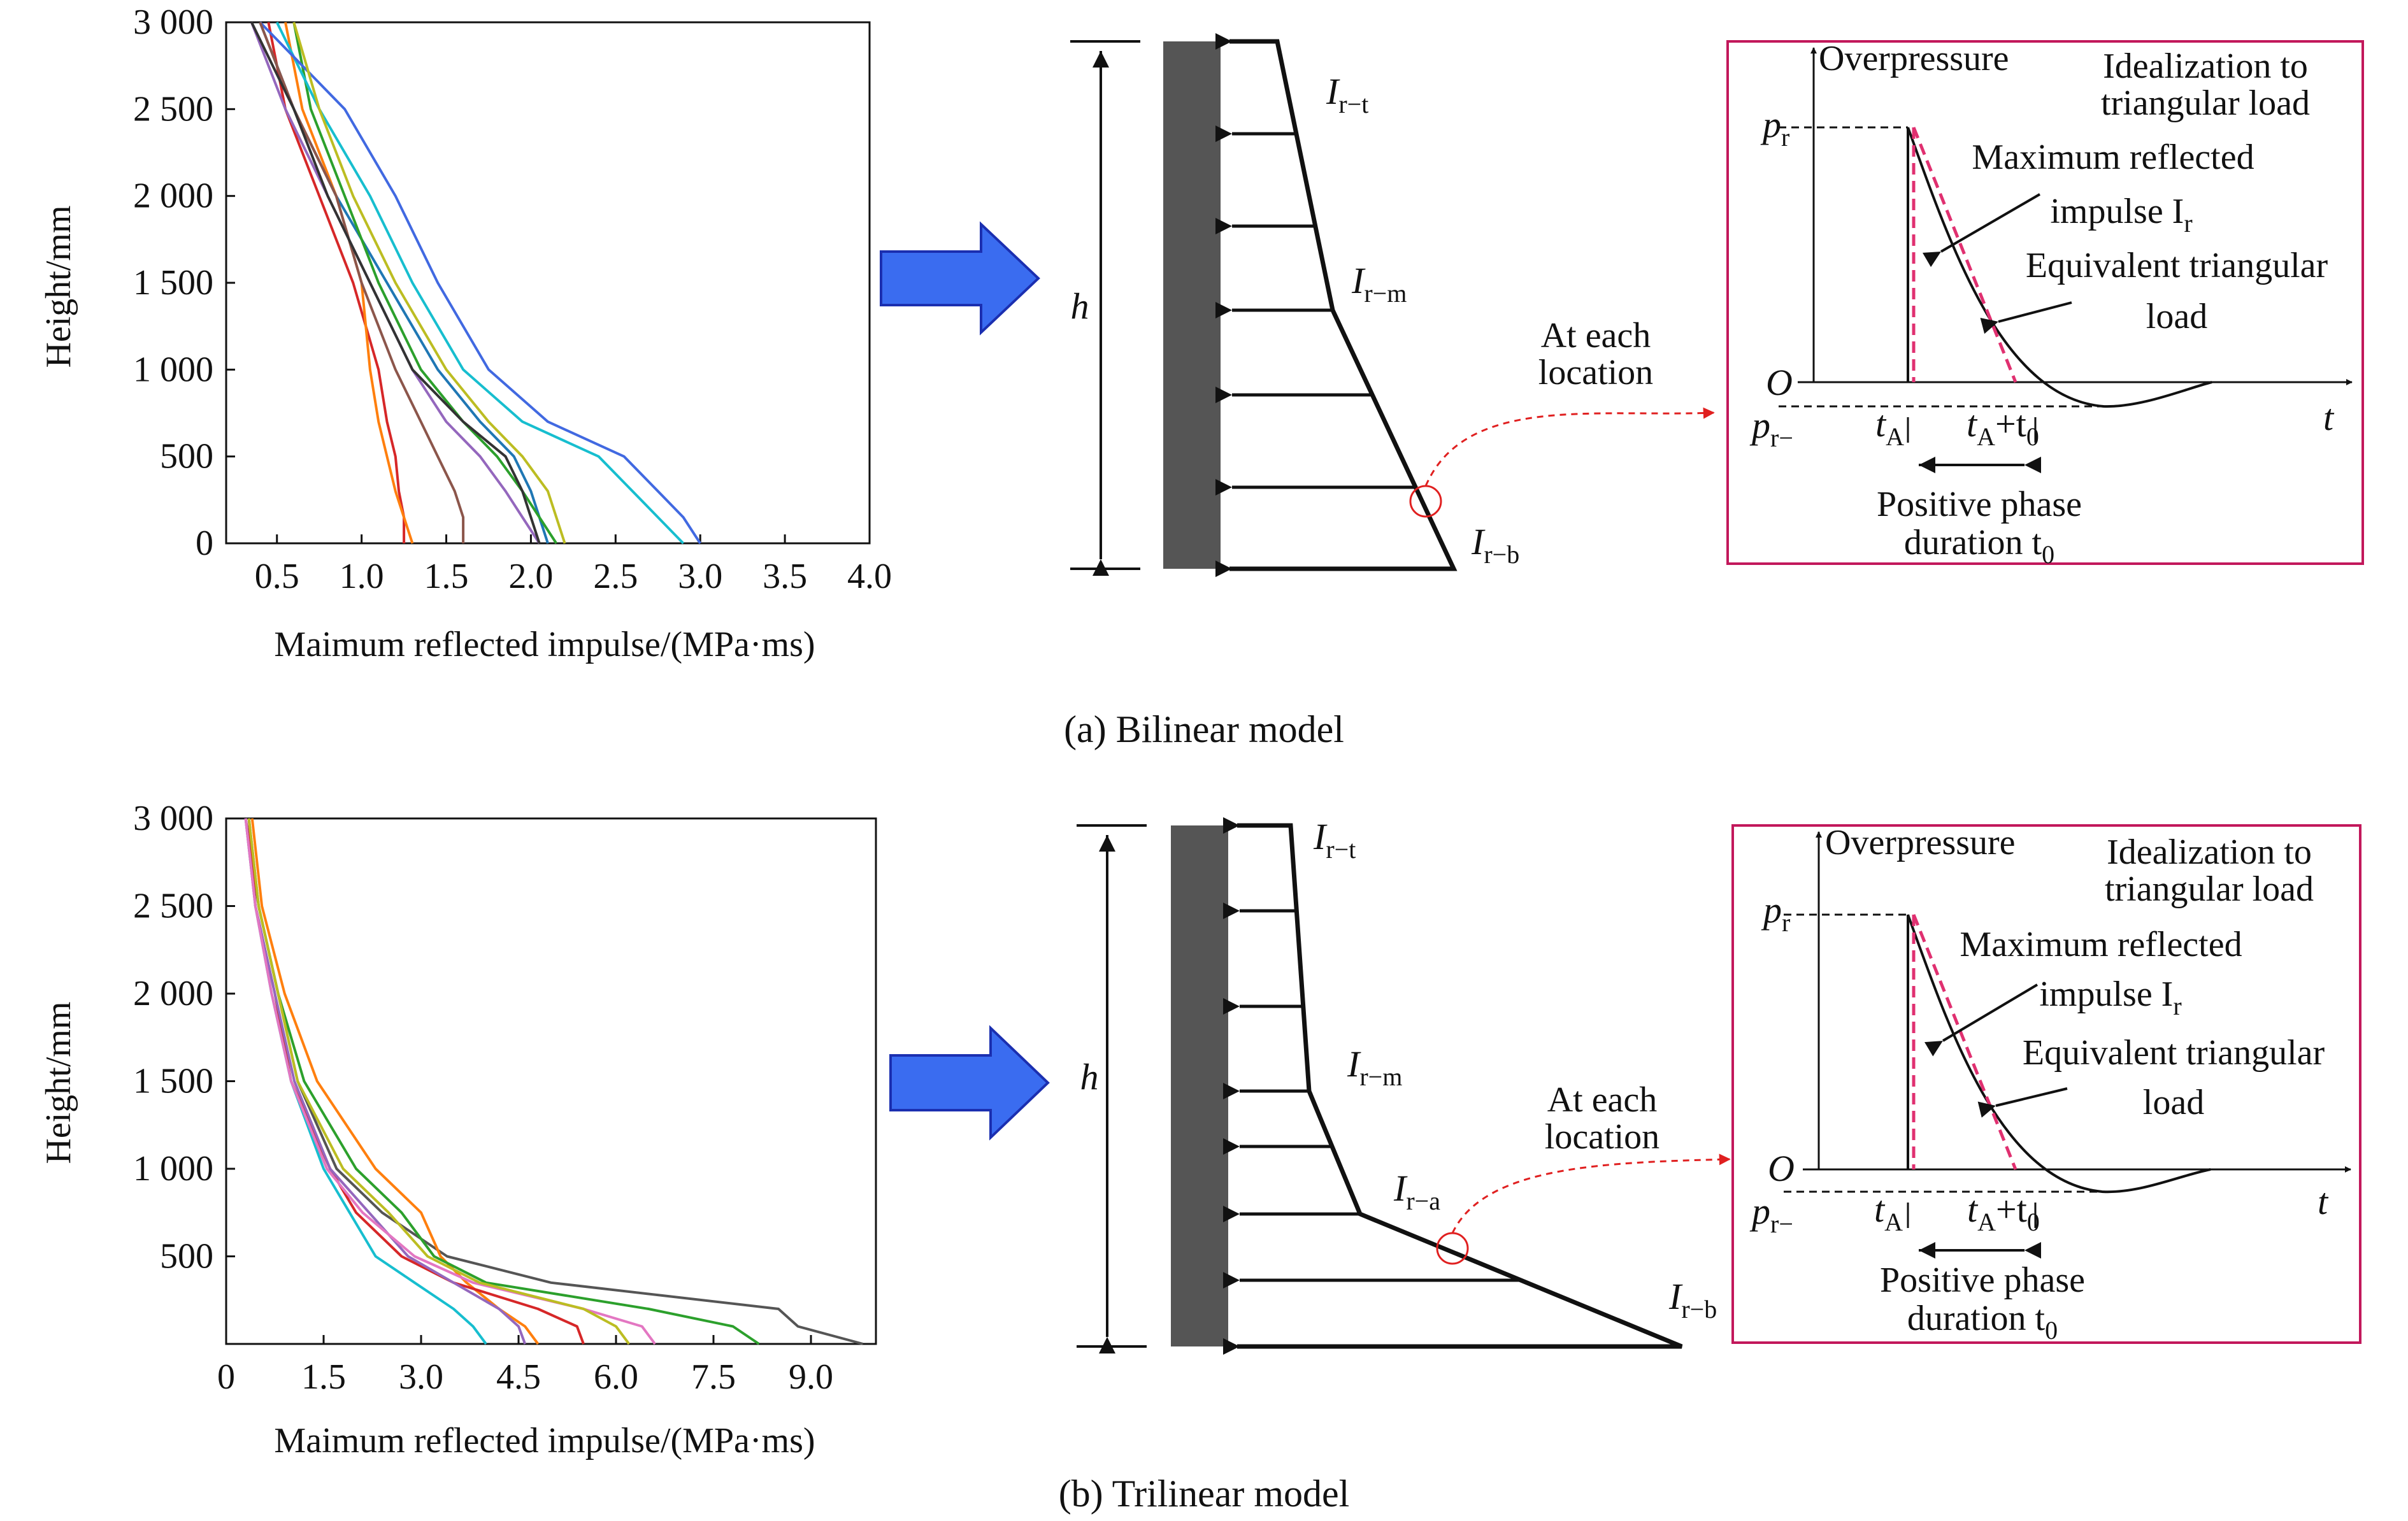 This screenshot has width=2408, height=1521. What do you see at coordinates (530, 576) in the screenshot?
I see `x-tick-label: 2.0` at bounding box center [530, 576].